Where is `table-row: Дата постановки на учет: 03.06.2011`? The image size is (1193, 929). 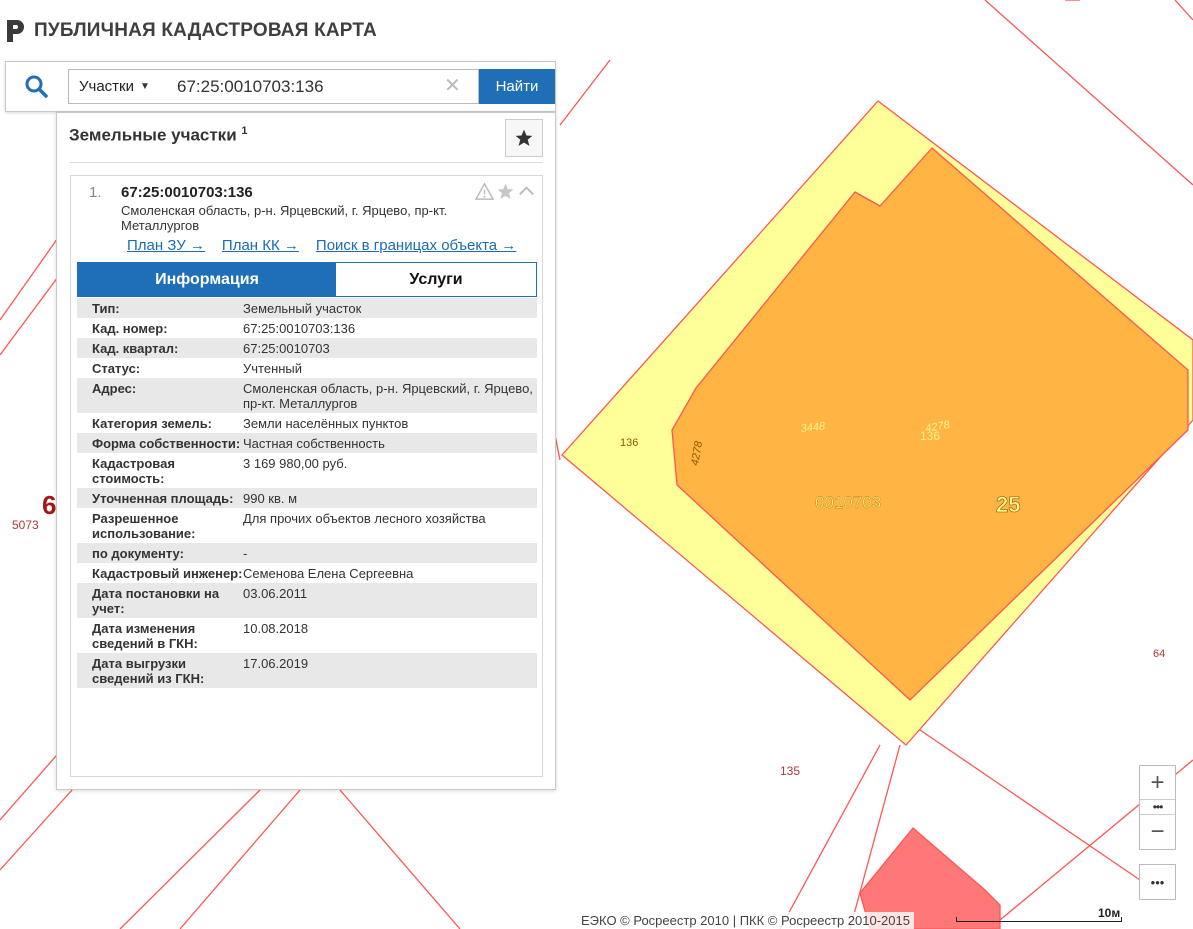 table-row: Дата постановки на учет: 03.06.2011 is located at coordinates (307, 600).